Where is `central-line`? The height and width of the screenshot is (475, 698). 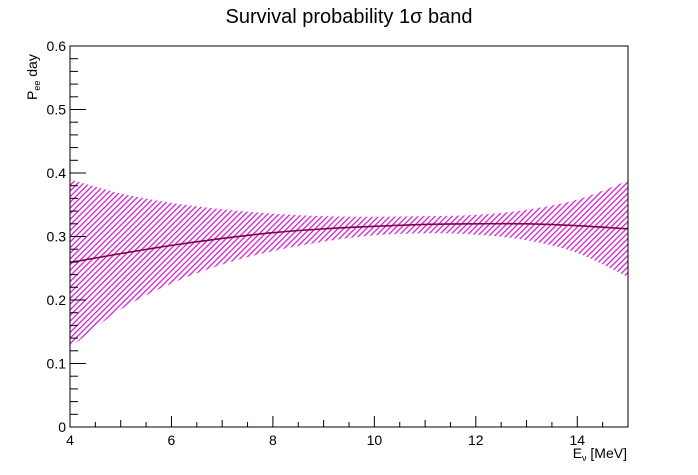
central-line is located at coordinates (349, 243).